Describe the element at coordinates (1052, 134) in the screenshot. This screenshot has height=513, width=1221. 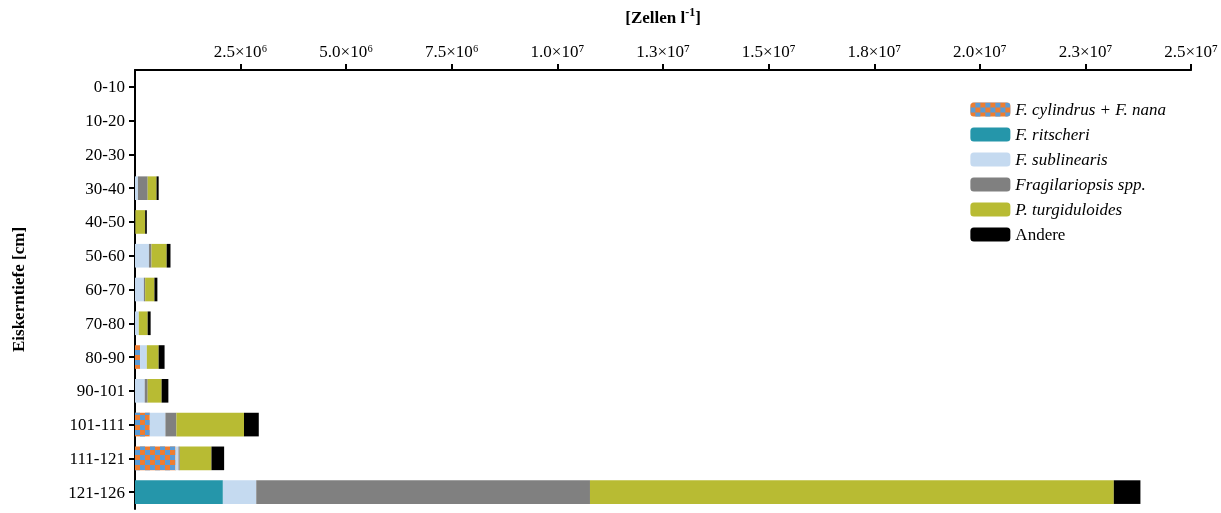
I see `legend-label: F. ritscheri` at that location.